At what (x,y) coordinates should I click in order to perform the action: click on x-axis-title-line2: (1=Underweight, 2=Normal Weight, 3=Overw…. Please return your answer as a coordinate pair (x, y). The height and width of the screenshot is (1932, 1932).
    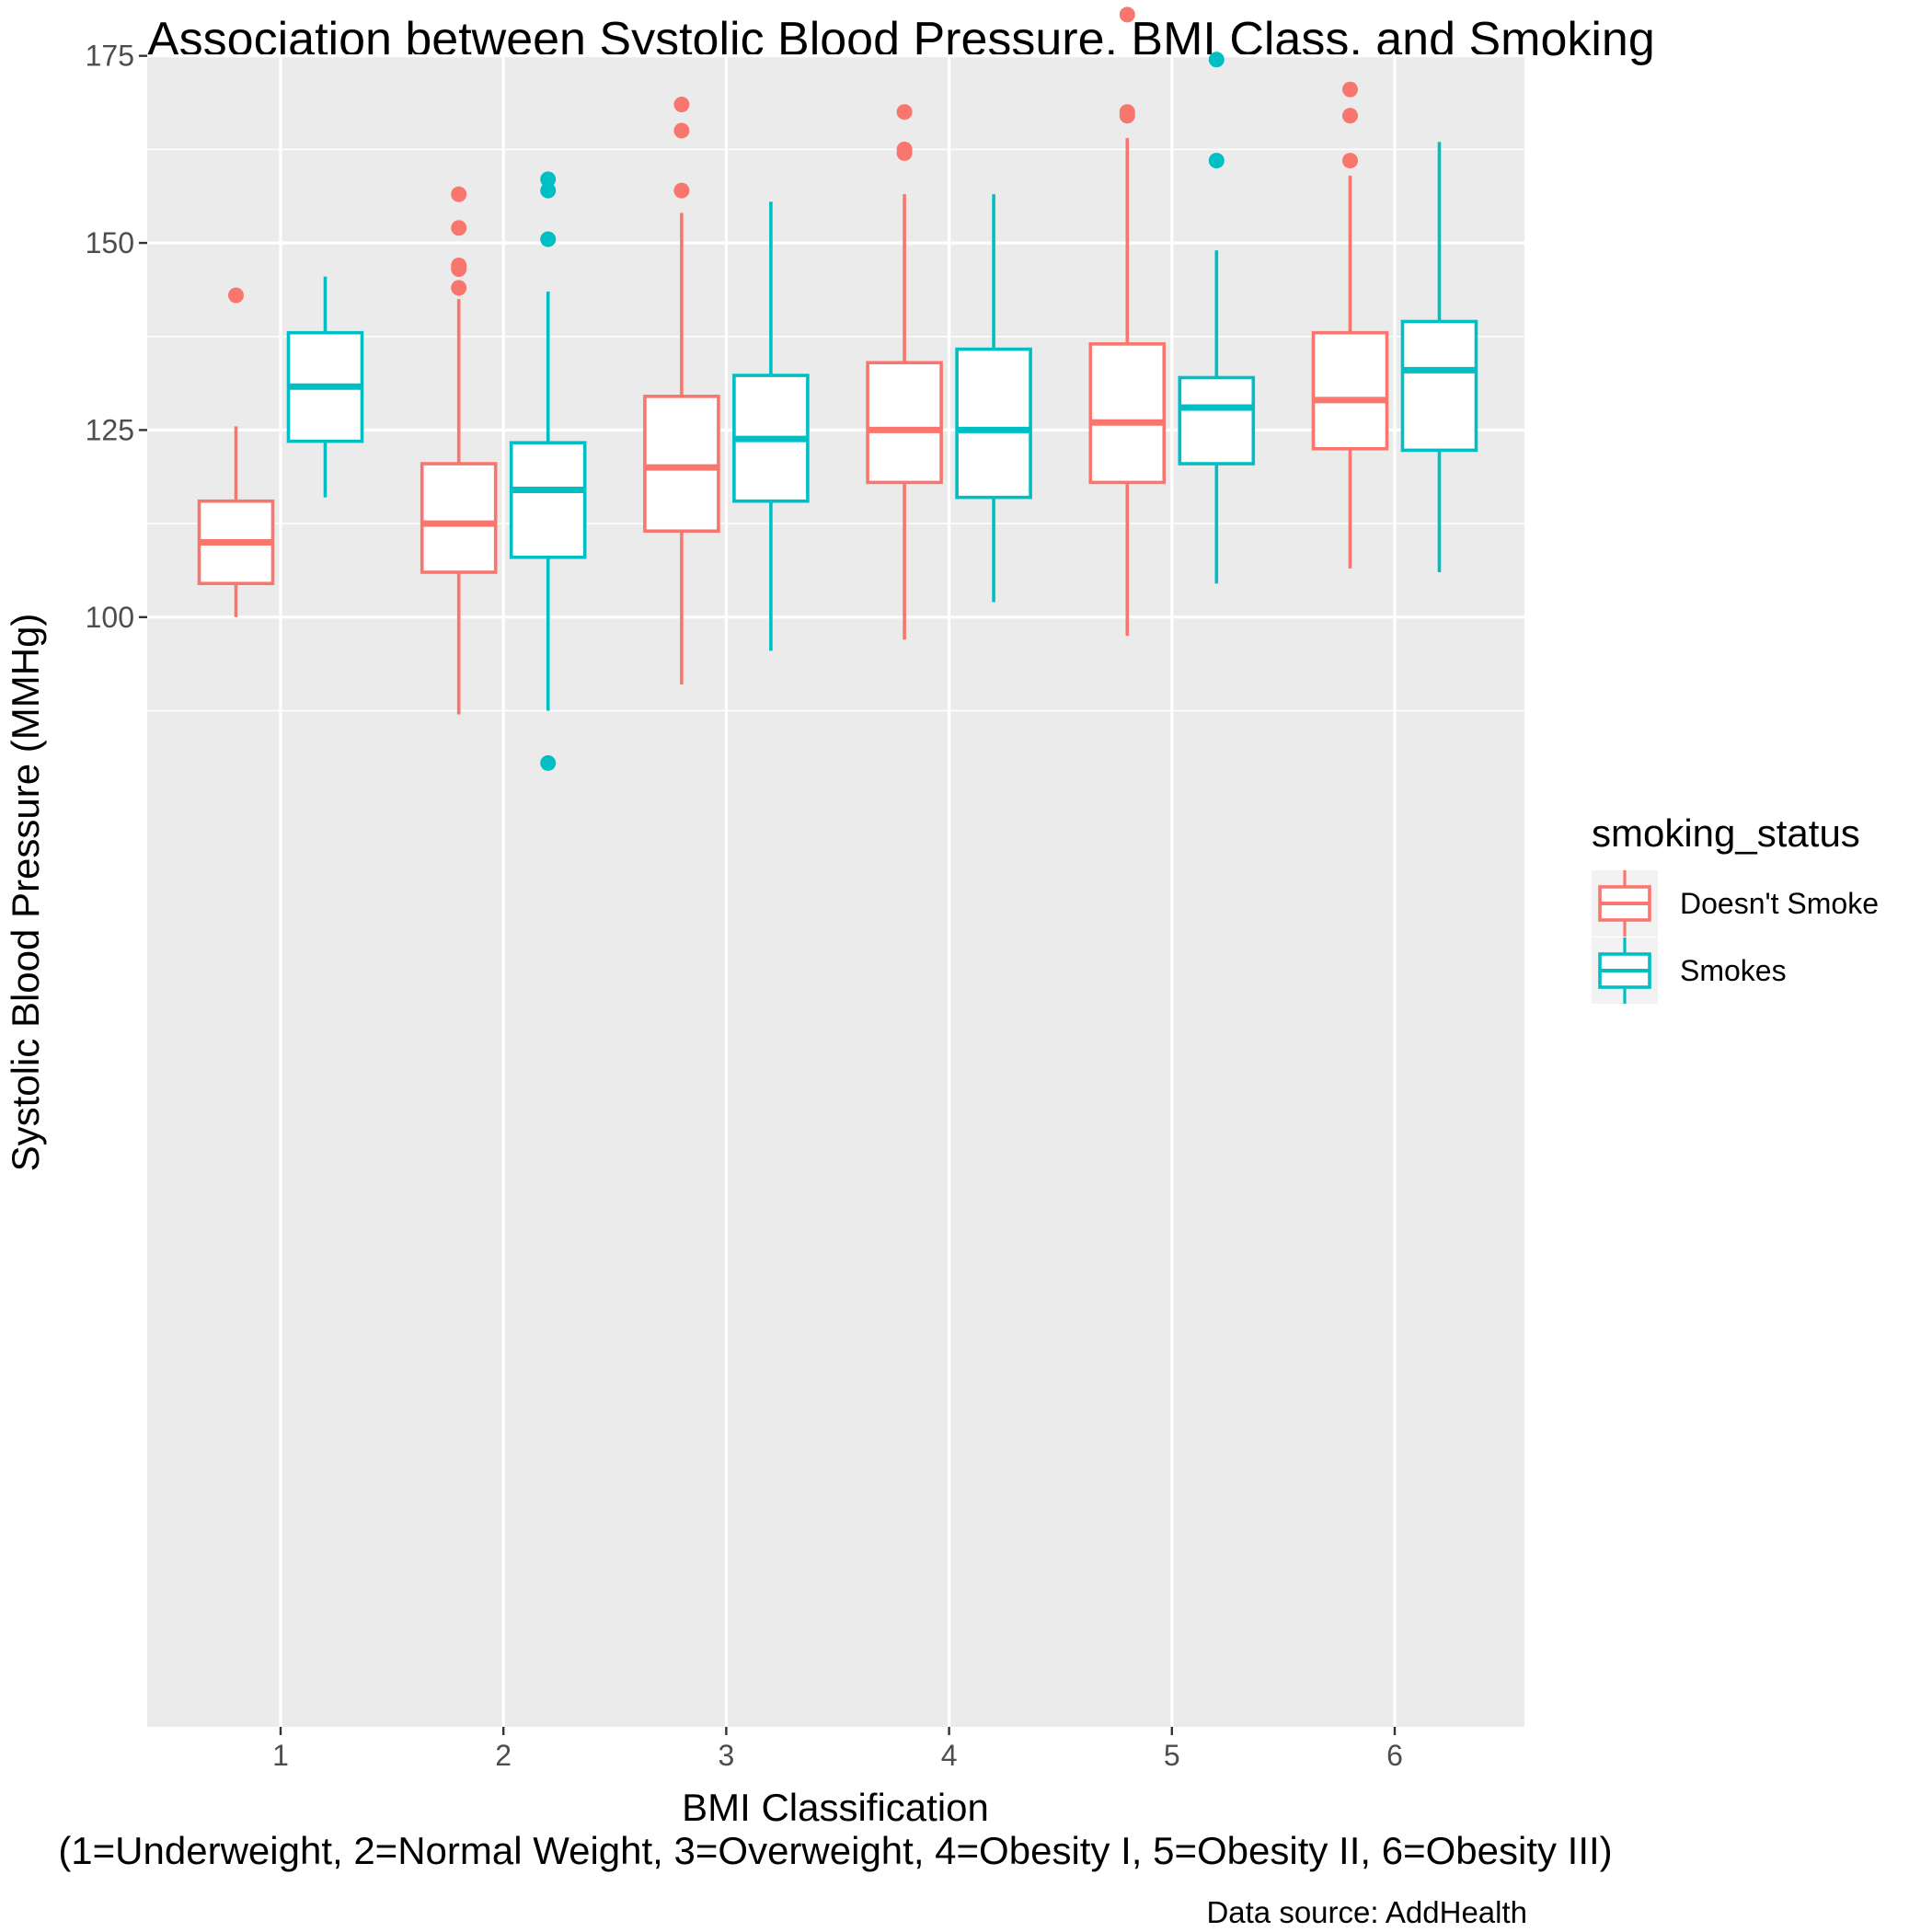
    Looking at the image, I should click on (835, 1850).